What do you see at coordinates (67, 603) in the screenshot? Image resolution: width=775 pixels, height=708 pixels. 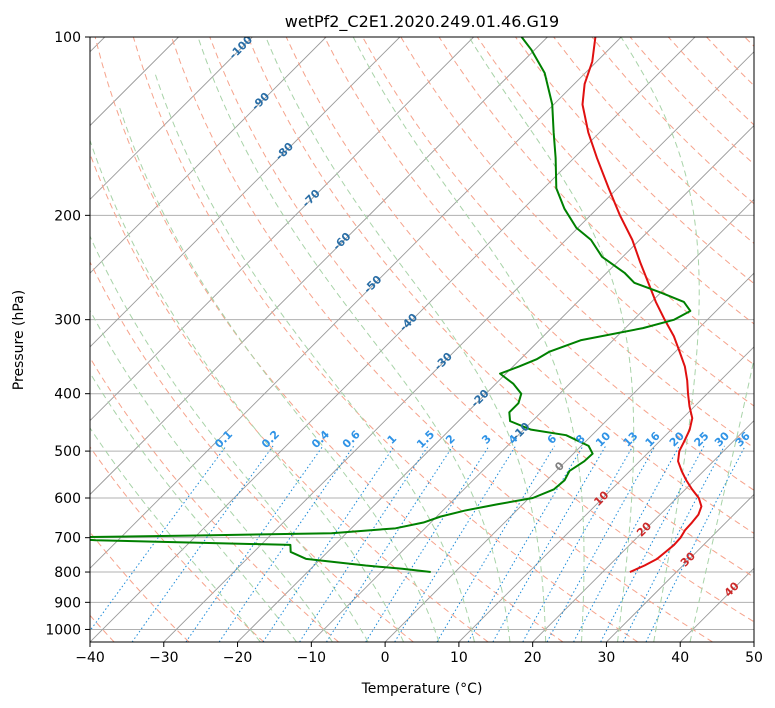 I see `y-tick-label: 900` at bounding box center [67, 603].